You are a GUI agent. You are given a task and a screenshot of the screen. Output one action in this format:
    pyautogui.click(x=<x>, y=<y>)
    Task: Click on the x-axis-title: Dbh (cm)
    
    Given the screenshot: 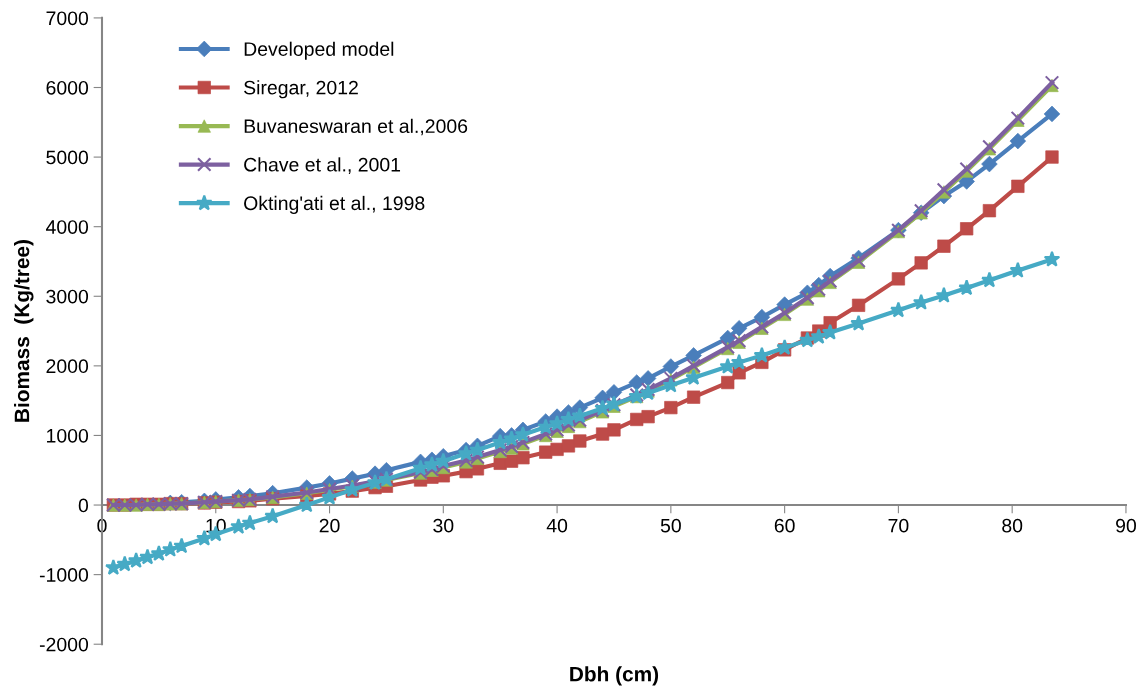 What is the action you would take?
    pyautogui.click(x=614, y=676)
    